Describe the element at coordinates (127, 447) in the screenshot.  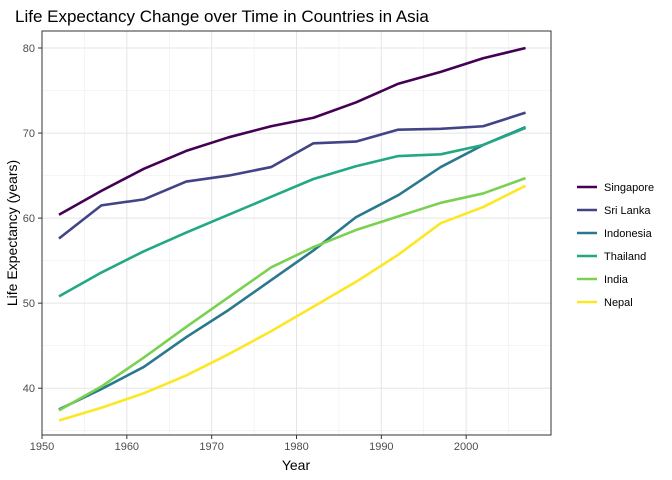
I see `x-tick-label: 1960` at that location.